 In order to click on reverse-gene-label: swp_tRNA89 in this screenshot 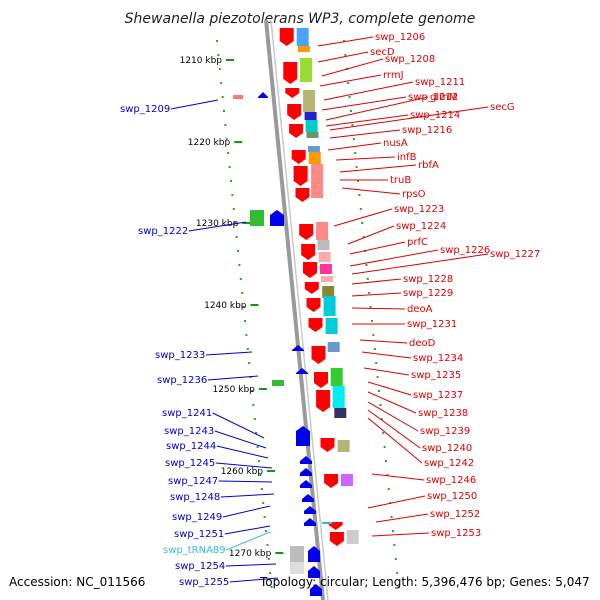, I will do `click(194, 550)`.